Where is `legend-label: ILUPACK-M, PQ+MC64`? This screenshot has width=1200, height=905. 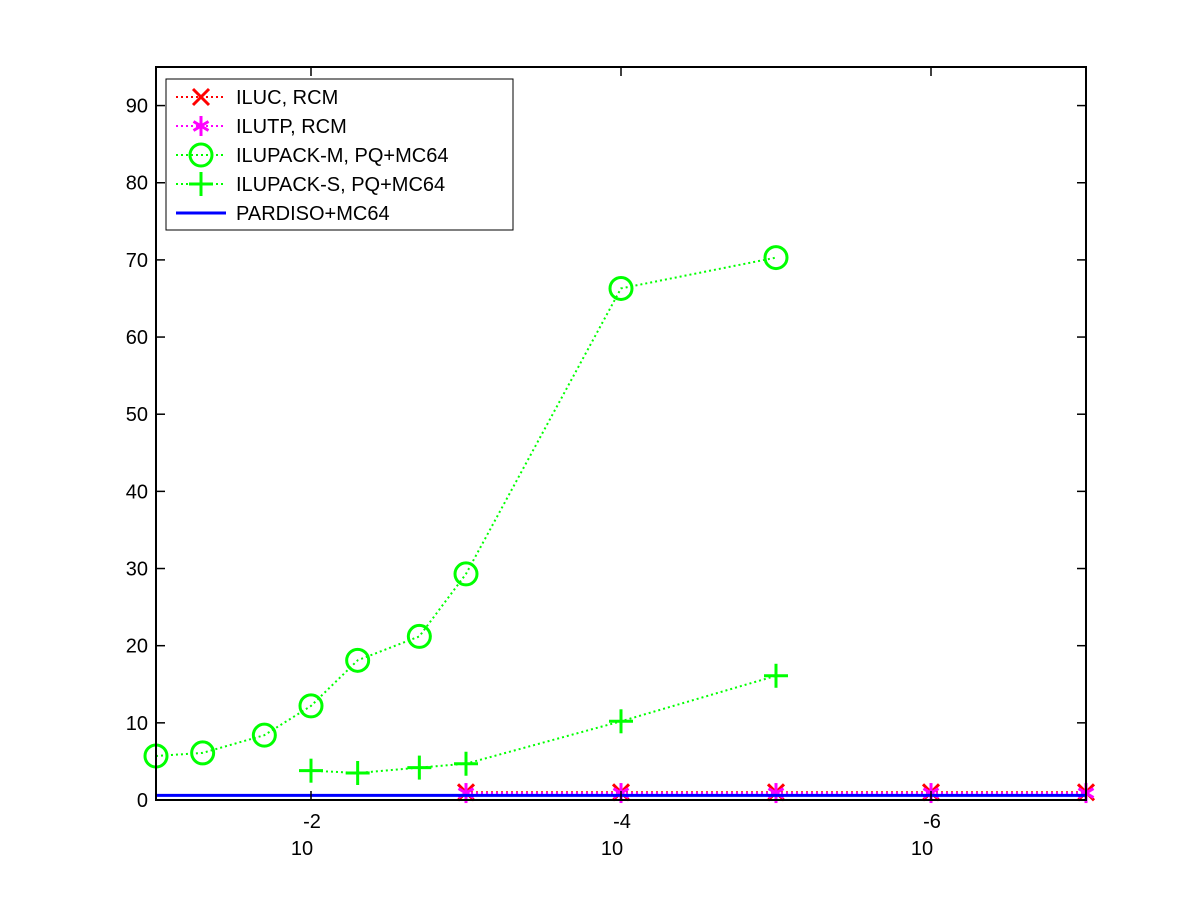 legend-label: ILUPACK-M, PQ+MC64 is located at coordinates (342, 156).